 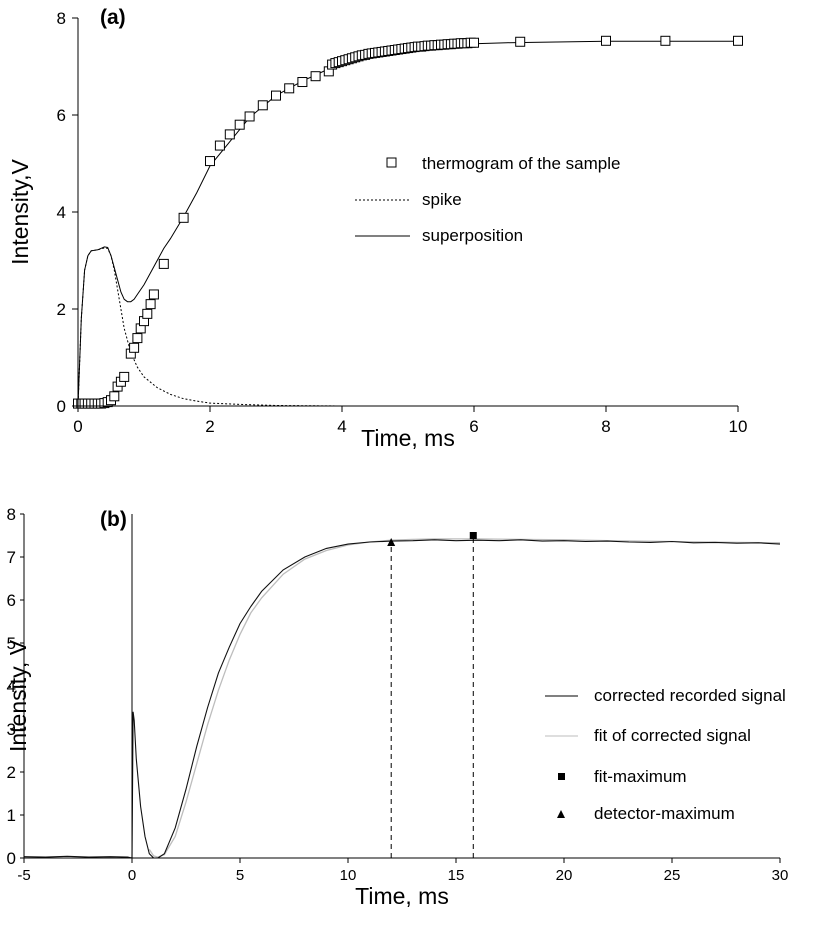 What do you see at coordinates (240, 875) in the screenshot?
I see `x-tick-label: 5` at bounding box center [240, 875].